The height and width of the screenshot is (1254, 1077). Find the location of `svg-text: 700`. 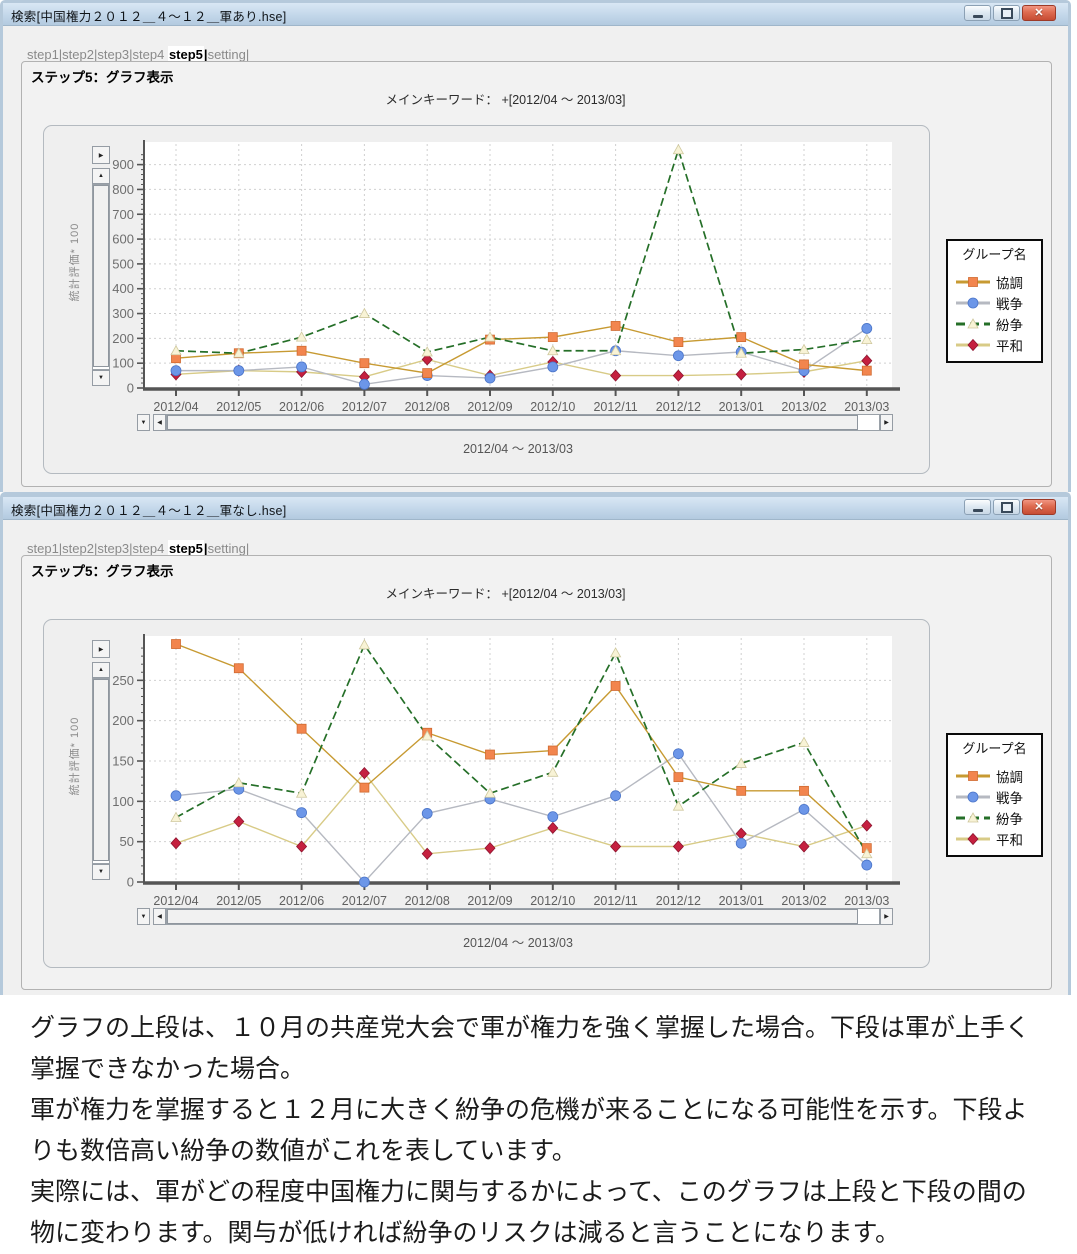

svg-text: 700 is located at coordinates (123, 214).